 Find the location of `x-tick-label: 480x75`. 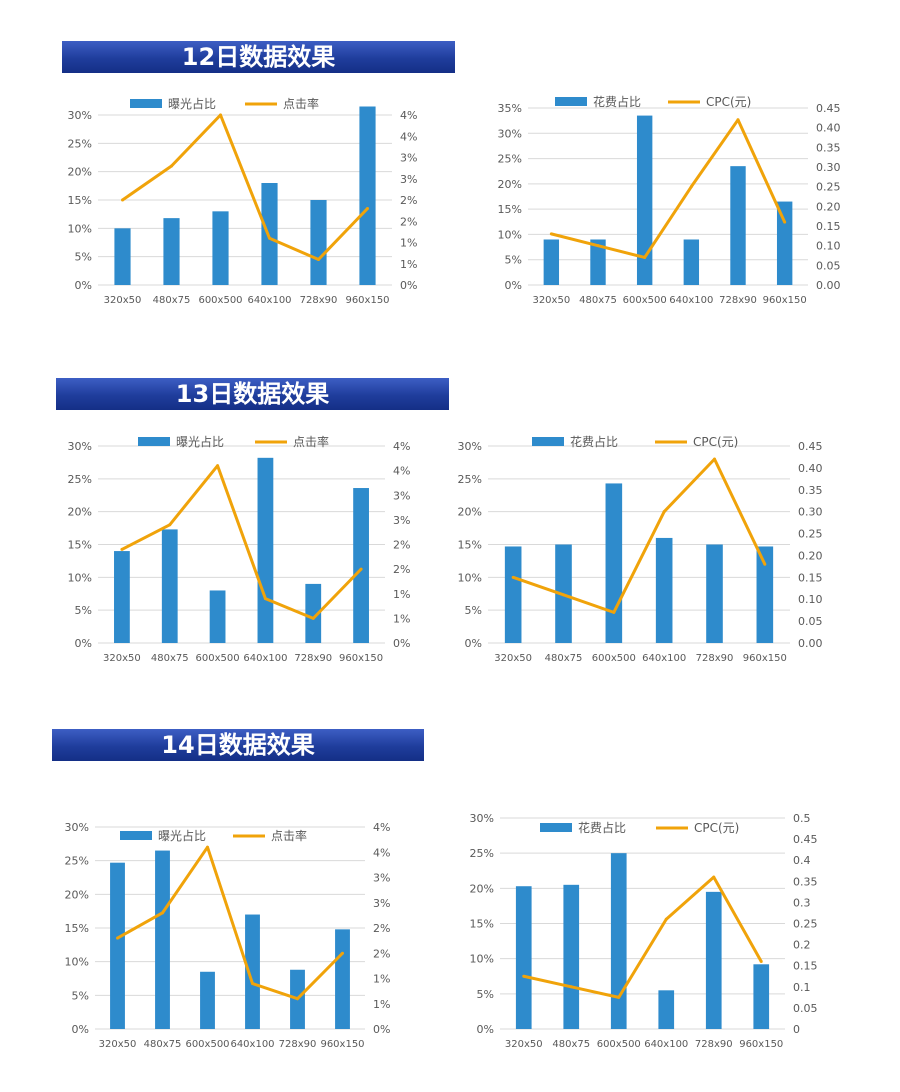

x-tick-label: 480x75 is located at coordinates (564, 658).